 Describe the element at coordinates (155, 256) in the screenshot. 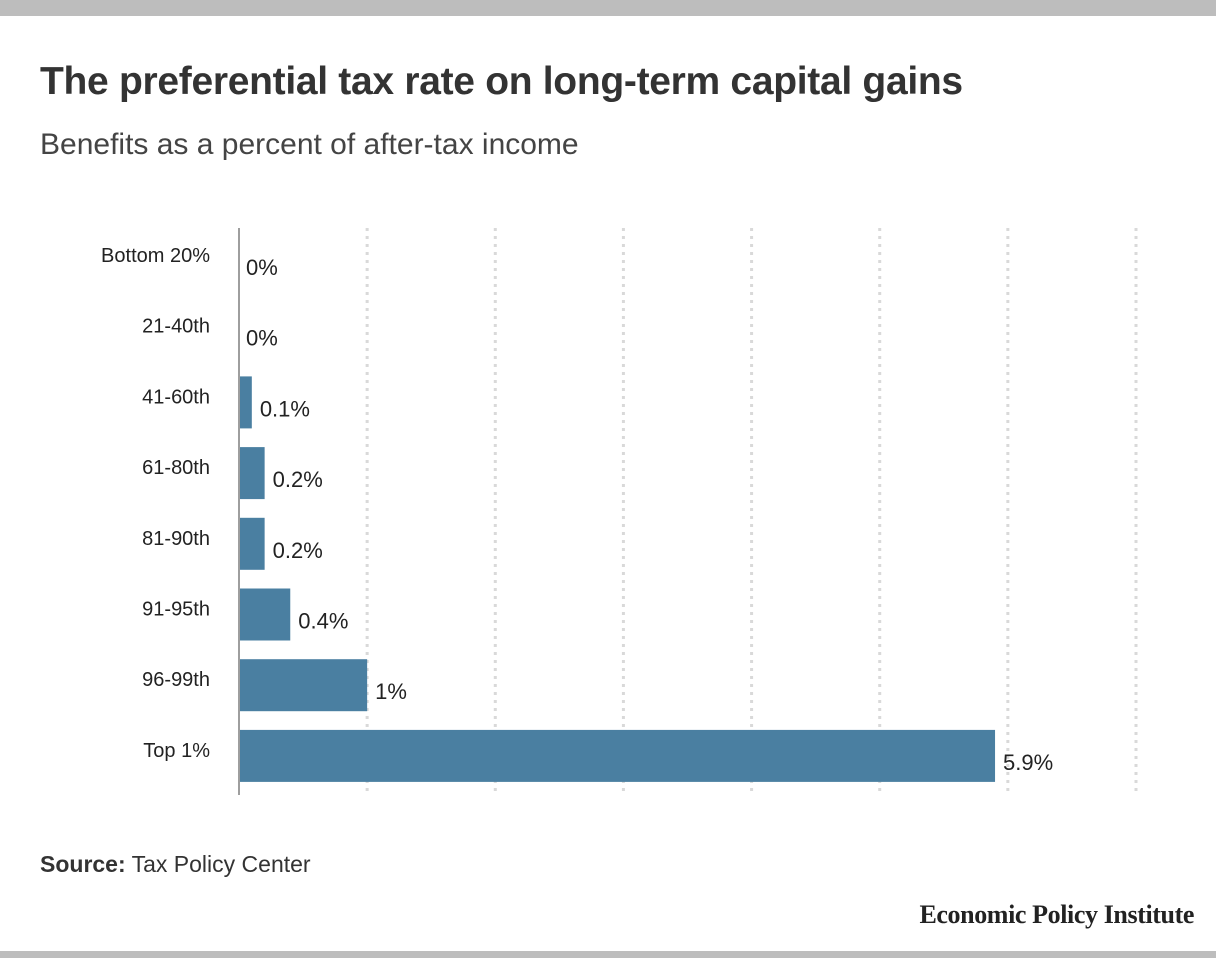

I see `category-label-1: Bottom 20%` at that location.